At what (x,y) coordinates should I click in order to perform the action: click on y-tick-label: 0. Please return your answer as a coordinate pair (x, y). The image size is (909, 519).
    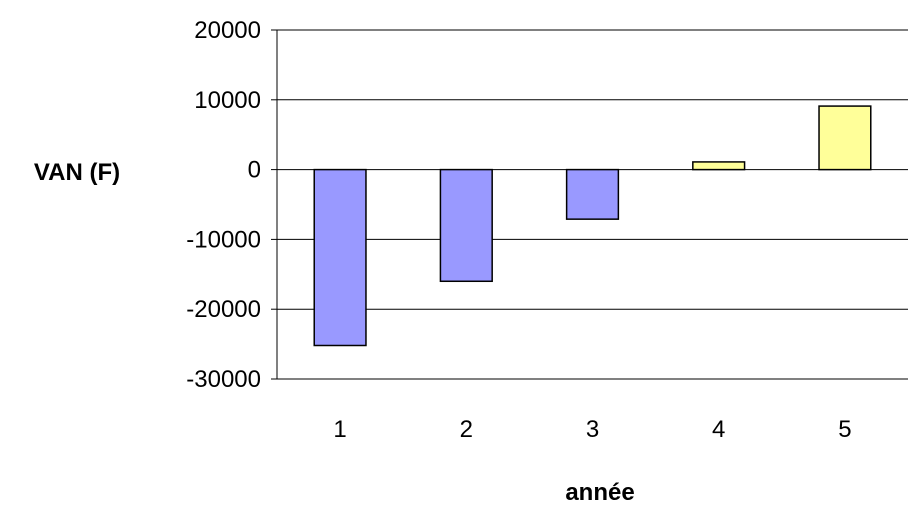
    Looking at the image, I should click on (254, 170).